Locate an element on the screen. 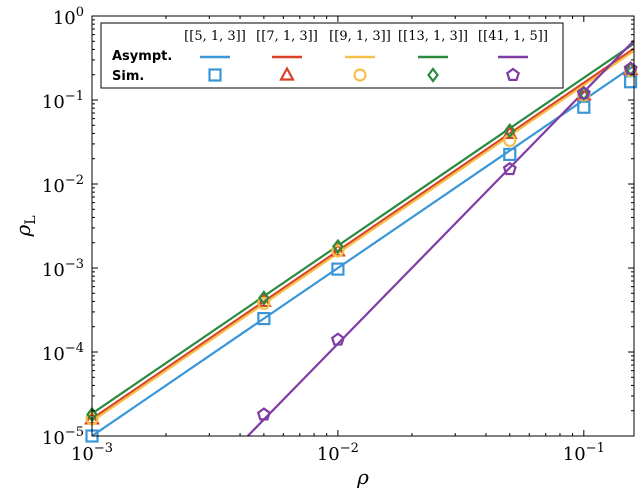  legend-series-name: [[9, 1, 3]] is located at coordinates (360, 36).